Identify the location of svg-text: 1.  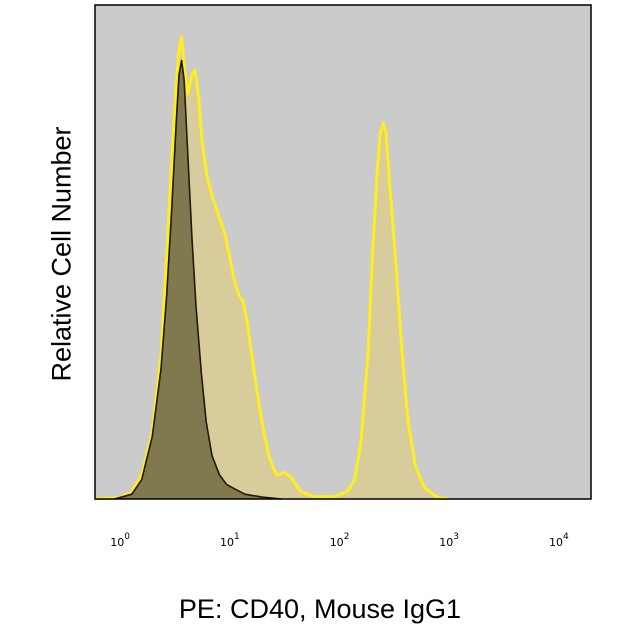
(237, 537).